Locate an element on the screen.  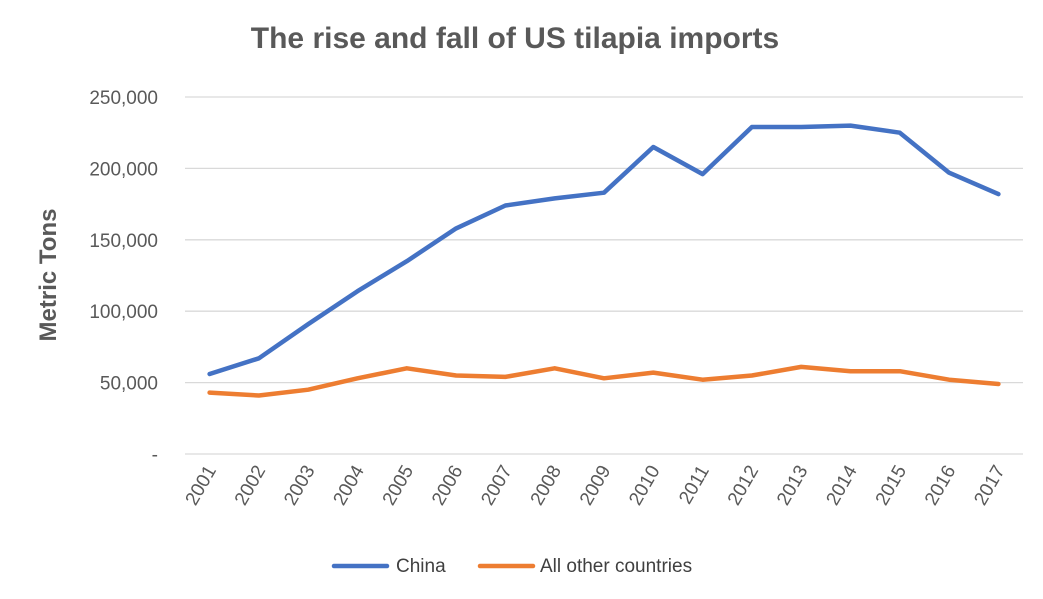
x-tick-label: 2015 is located at coordinates (891, 485).